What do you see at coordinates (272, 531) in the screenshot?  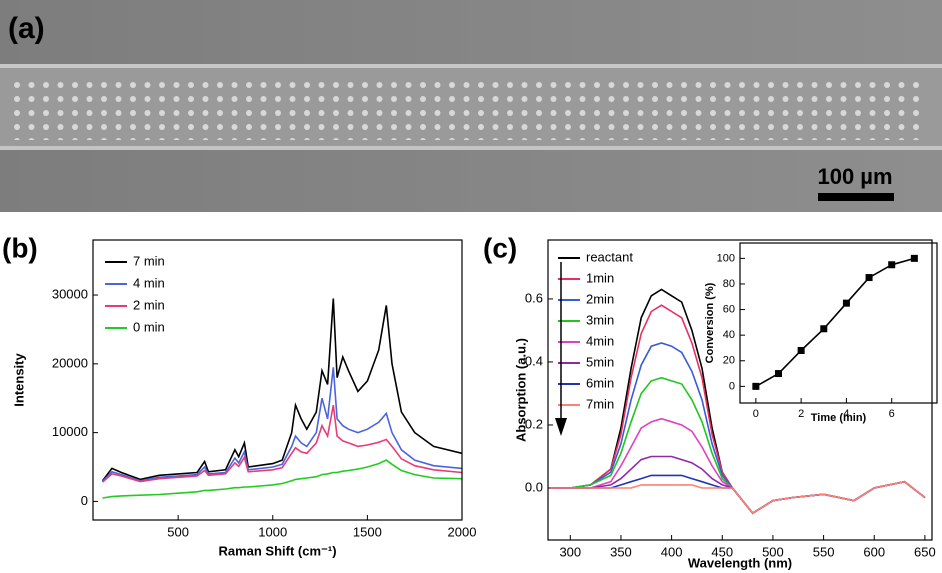 I see `x-tick-label: 1000` at bounding box center [272, 531].